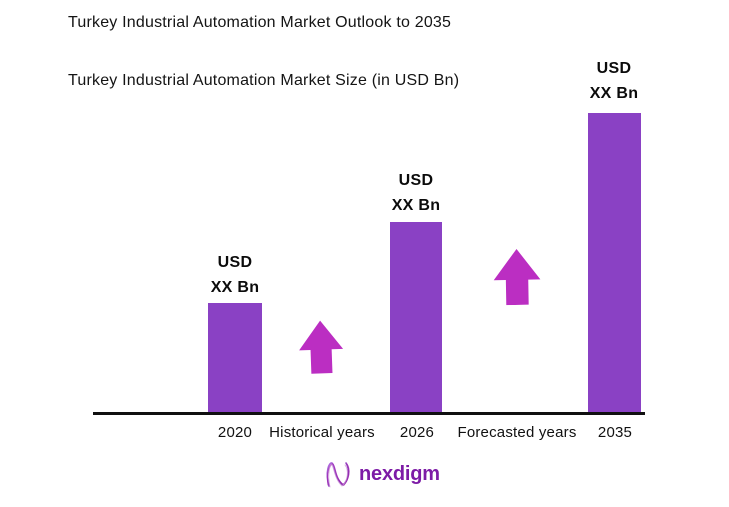  Describe the element at coordinates (235, 275) in the screenshot. I see `bar-value-label-2020: USD XX Bn` at that location.